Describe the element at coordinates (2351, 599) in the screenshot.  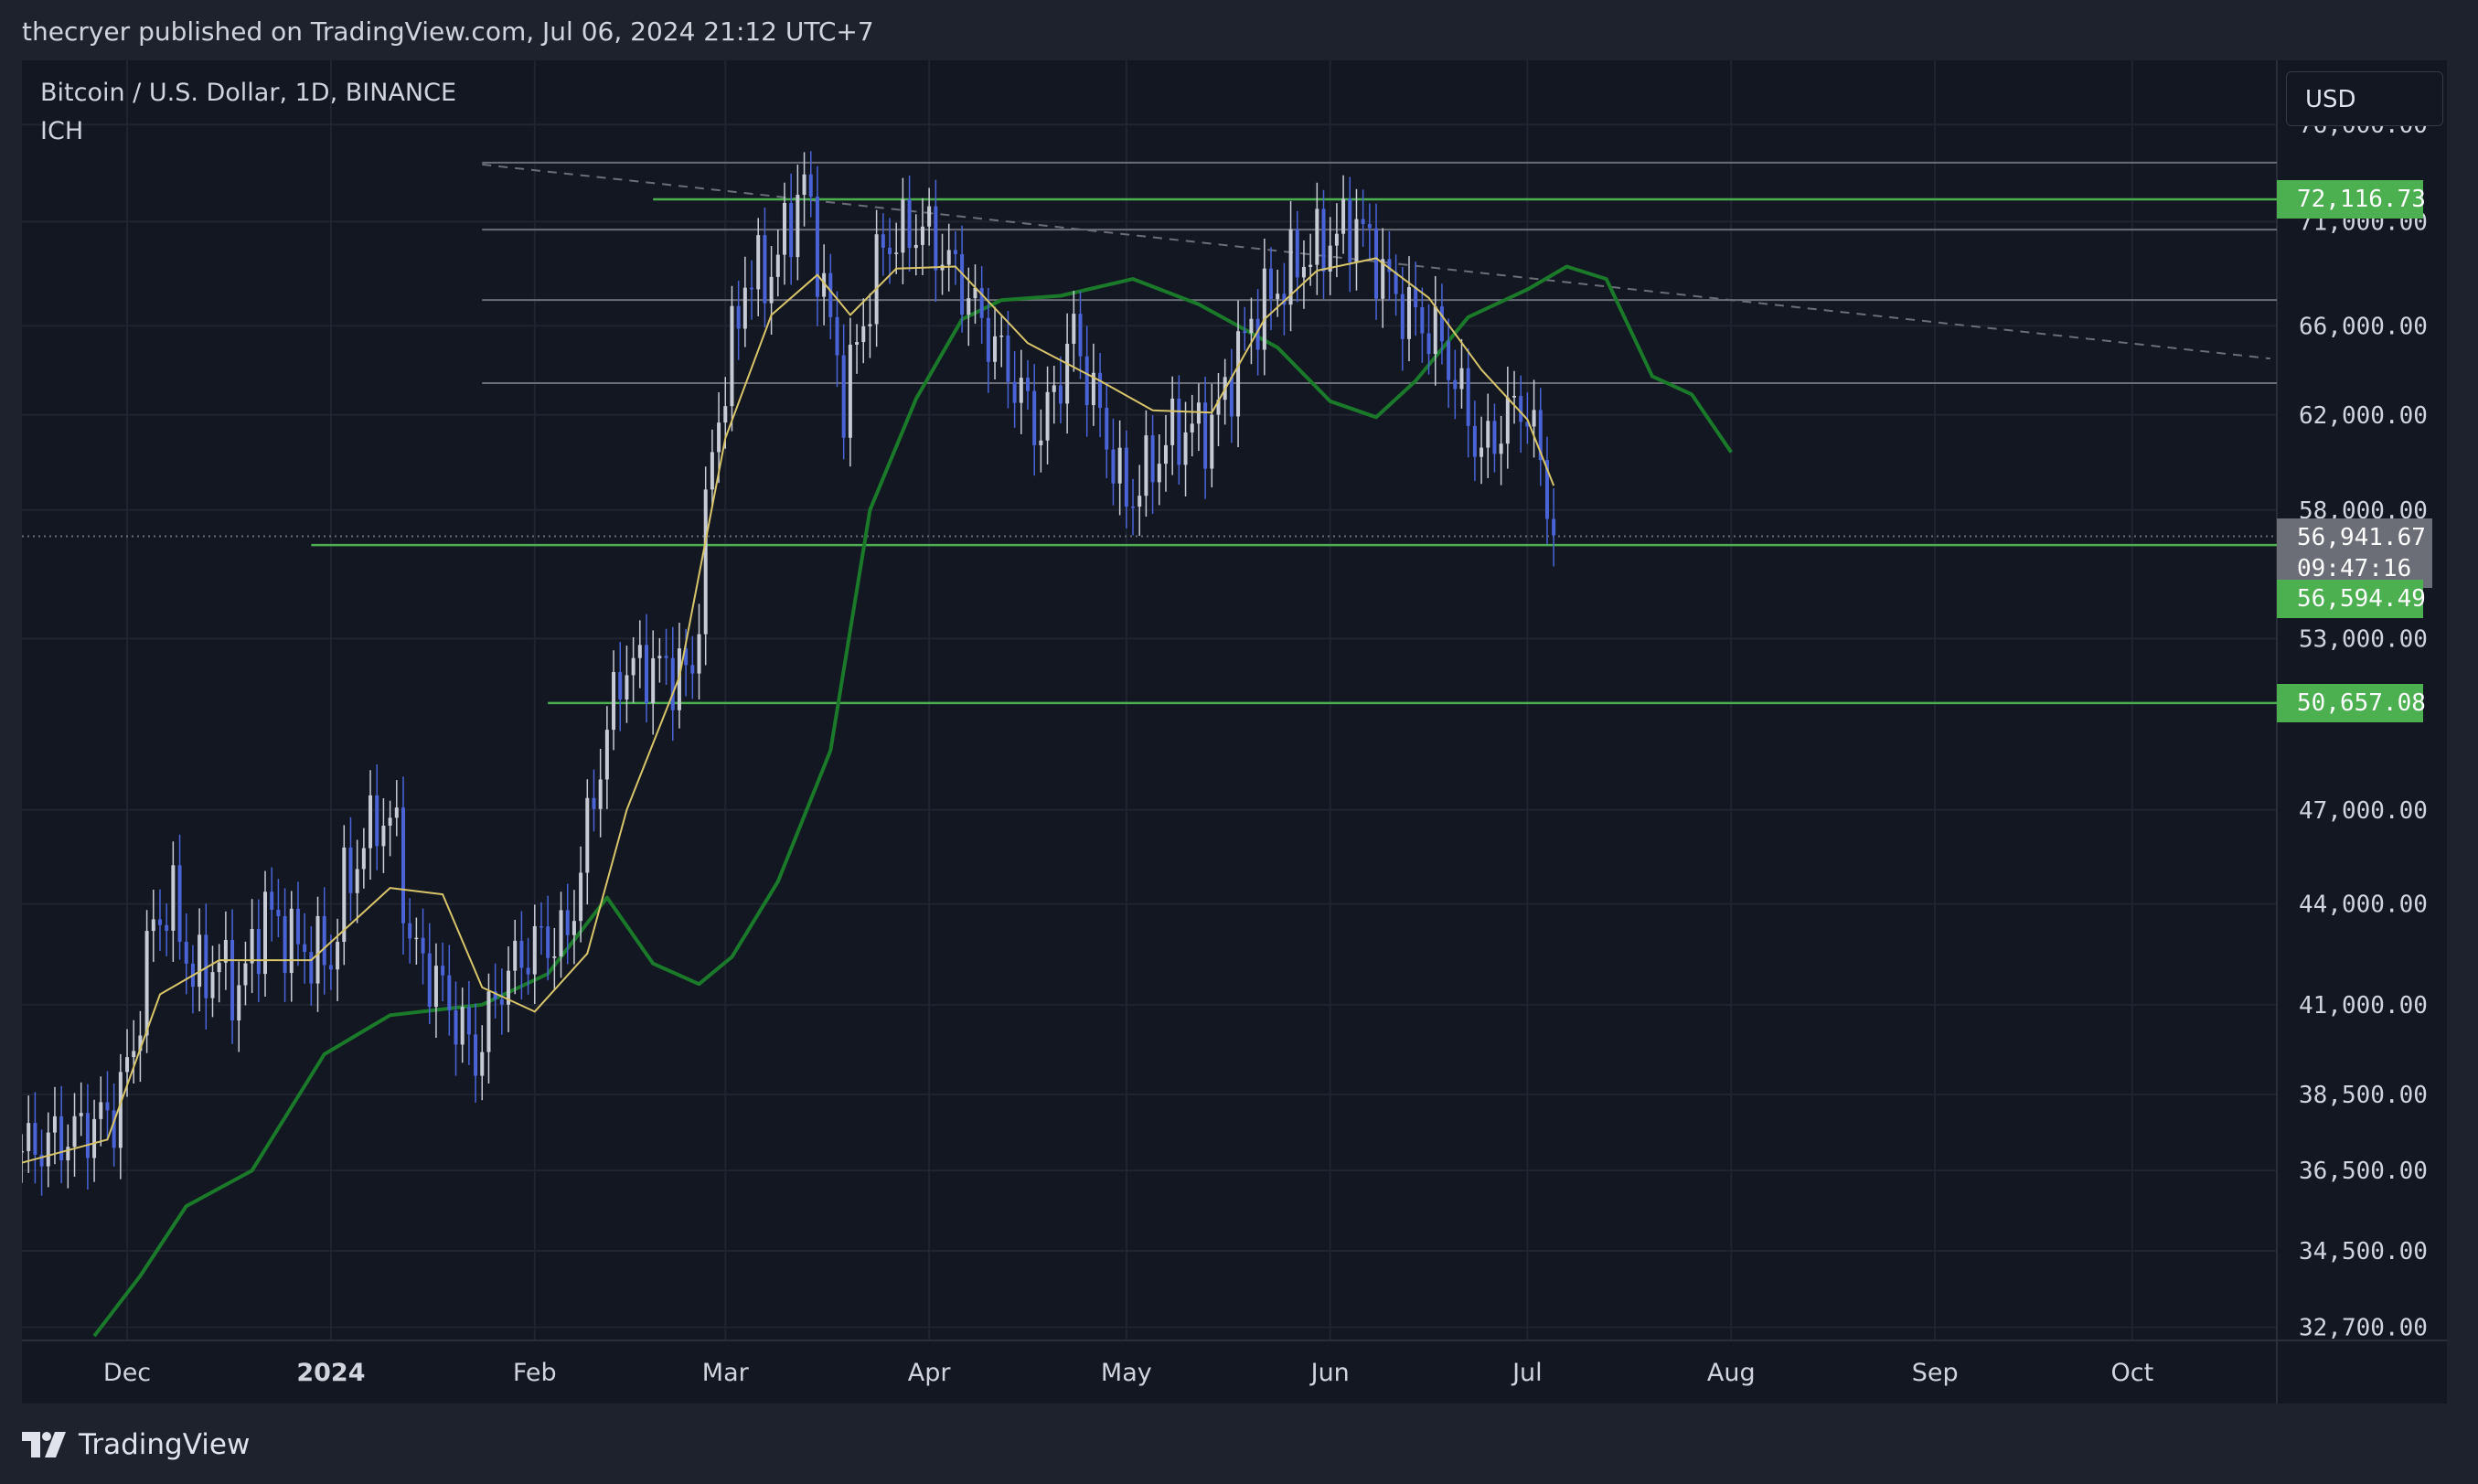
I see `level-price-tag-mid: 56,594.49` at that location.